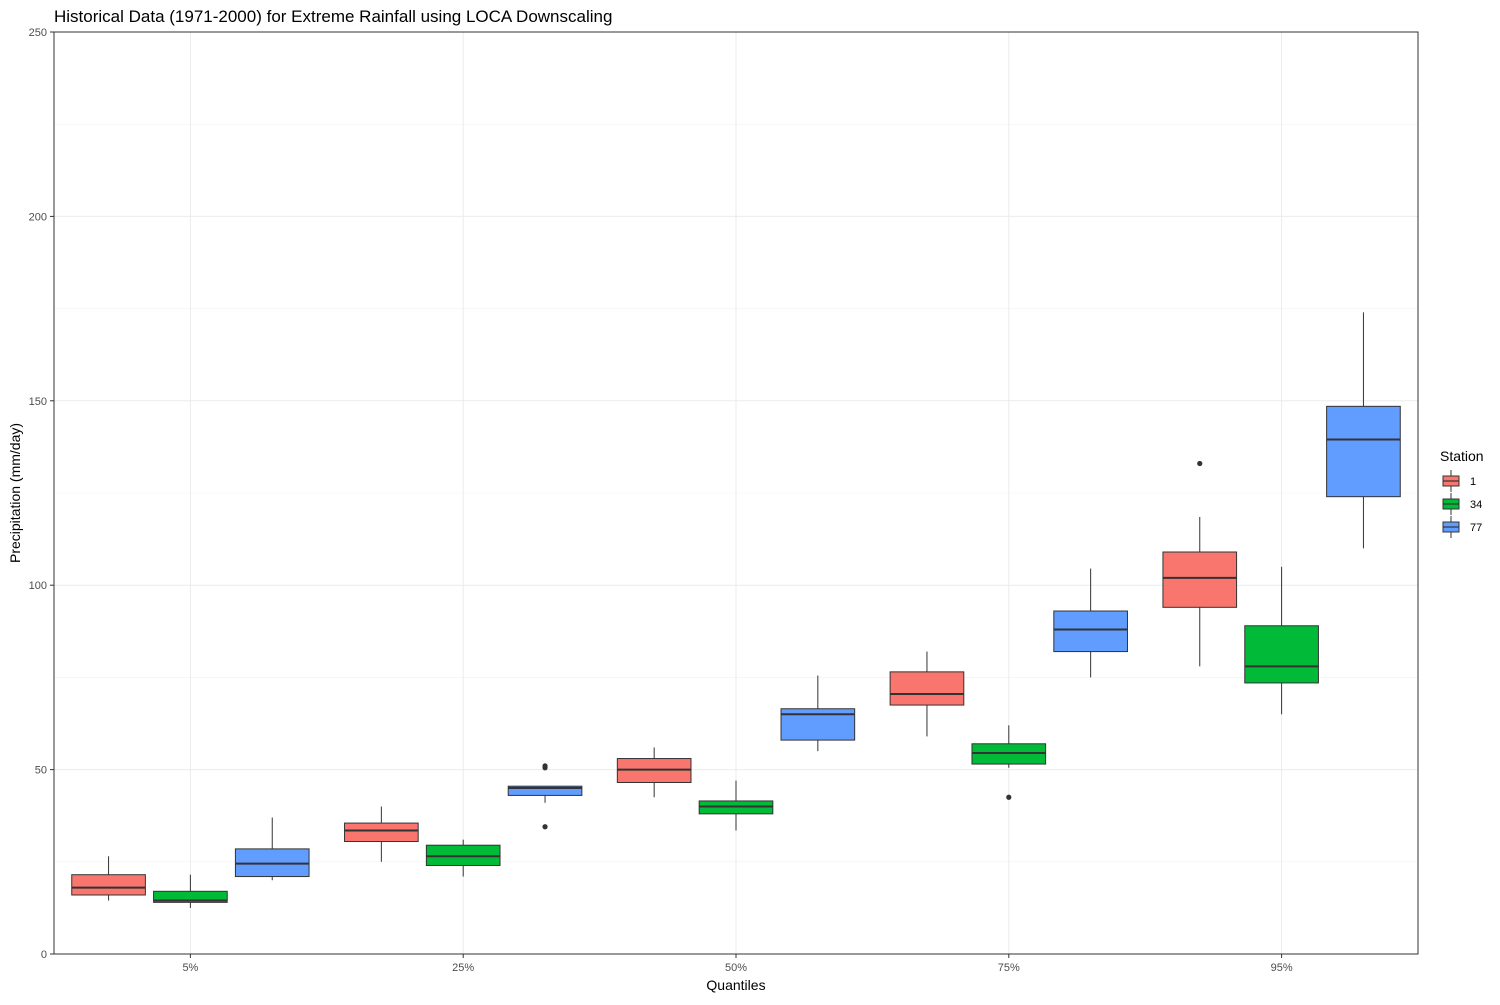 The height and width of the screenshot is (1005, 1500). I want to click on y-tick-label: 200, so click(38, 217).